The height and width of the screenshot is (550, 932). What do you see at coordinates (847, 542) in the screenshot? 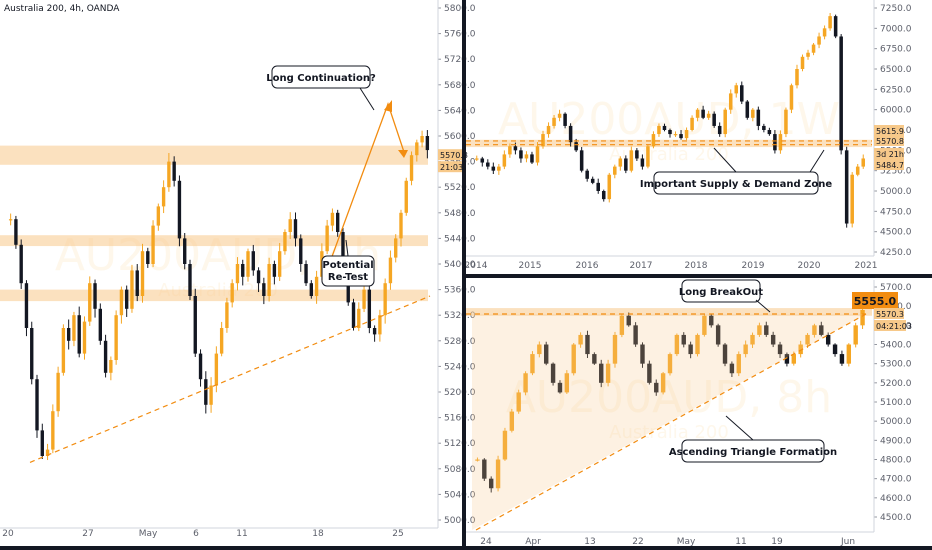
I see `br-xtick-label-7: Jun` at bounding box center [847, 542].